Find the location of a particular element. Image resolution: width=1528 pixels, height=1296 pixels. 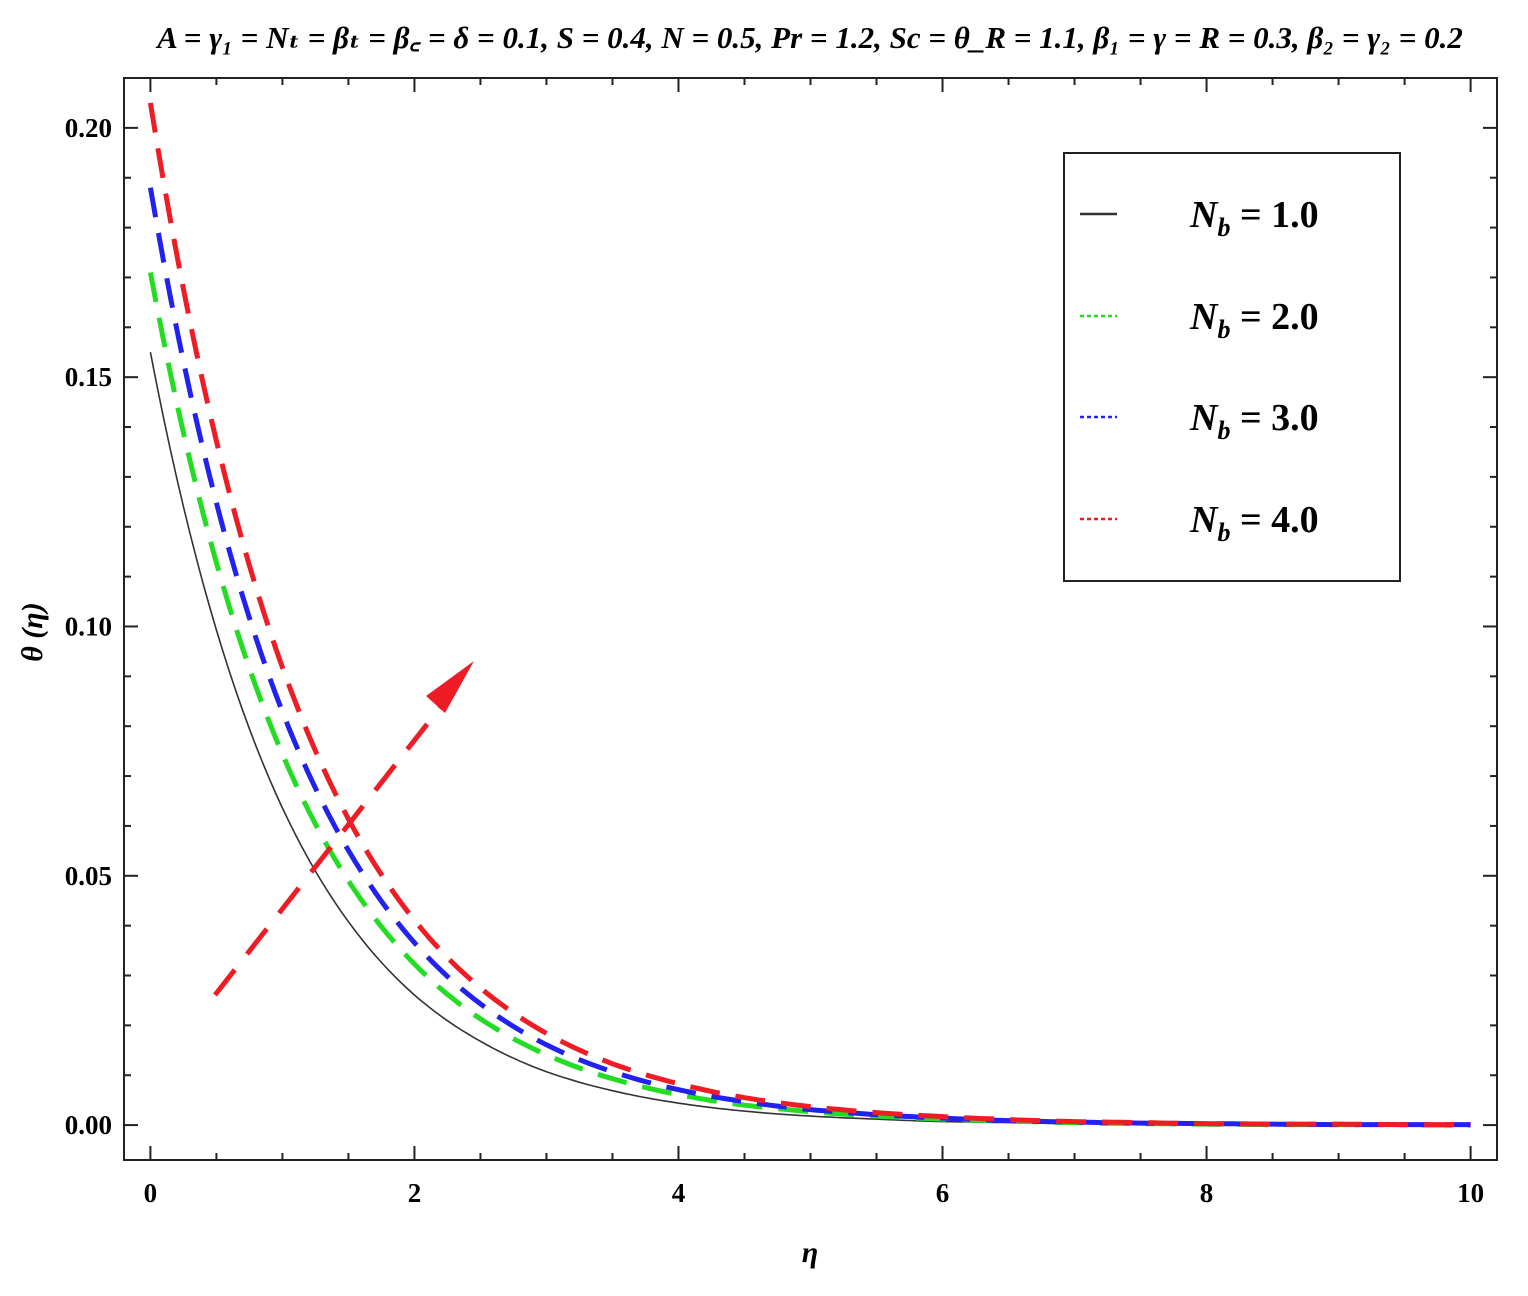

legend-label: Nb = 1.0 is located at coordinates (1254, 218).